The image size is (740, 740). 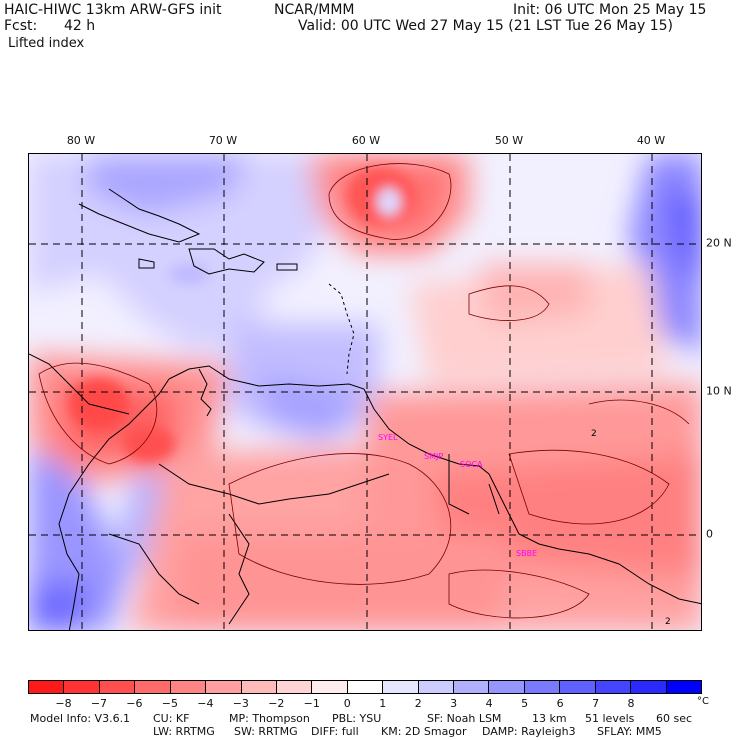 I want to click on contour-south, so click(x=519, y=594).